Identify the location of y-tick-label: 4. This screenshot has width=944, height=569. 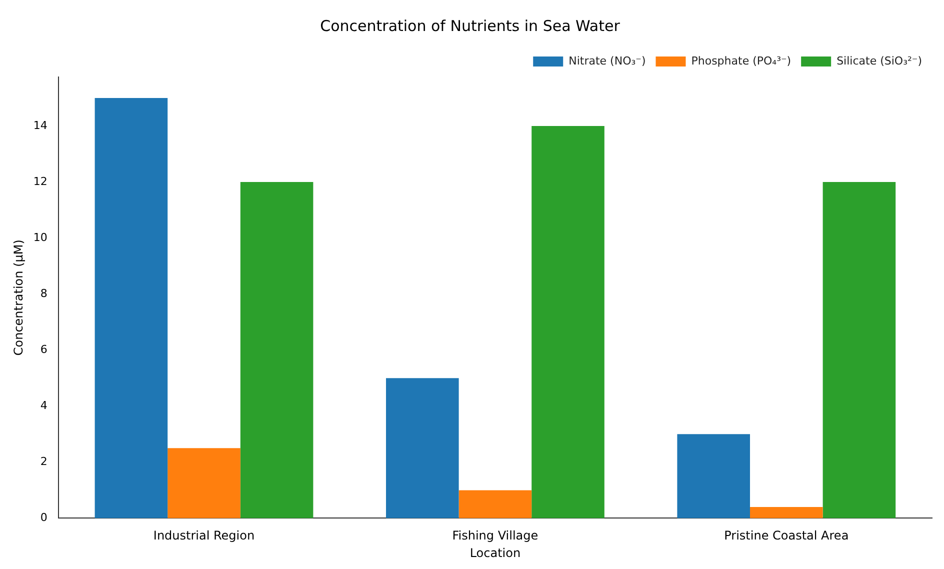
(44, 405).